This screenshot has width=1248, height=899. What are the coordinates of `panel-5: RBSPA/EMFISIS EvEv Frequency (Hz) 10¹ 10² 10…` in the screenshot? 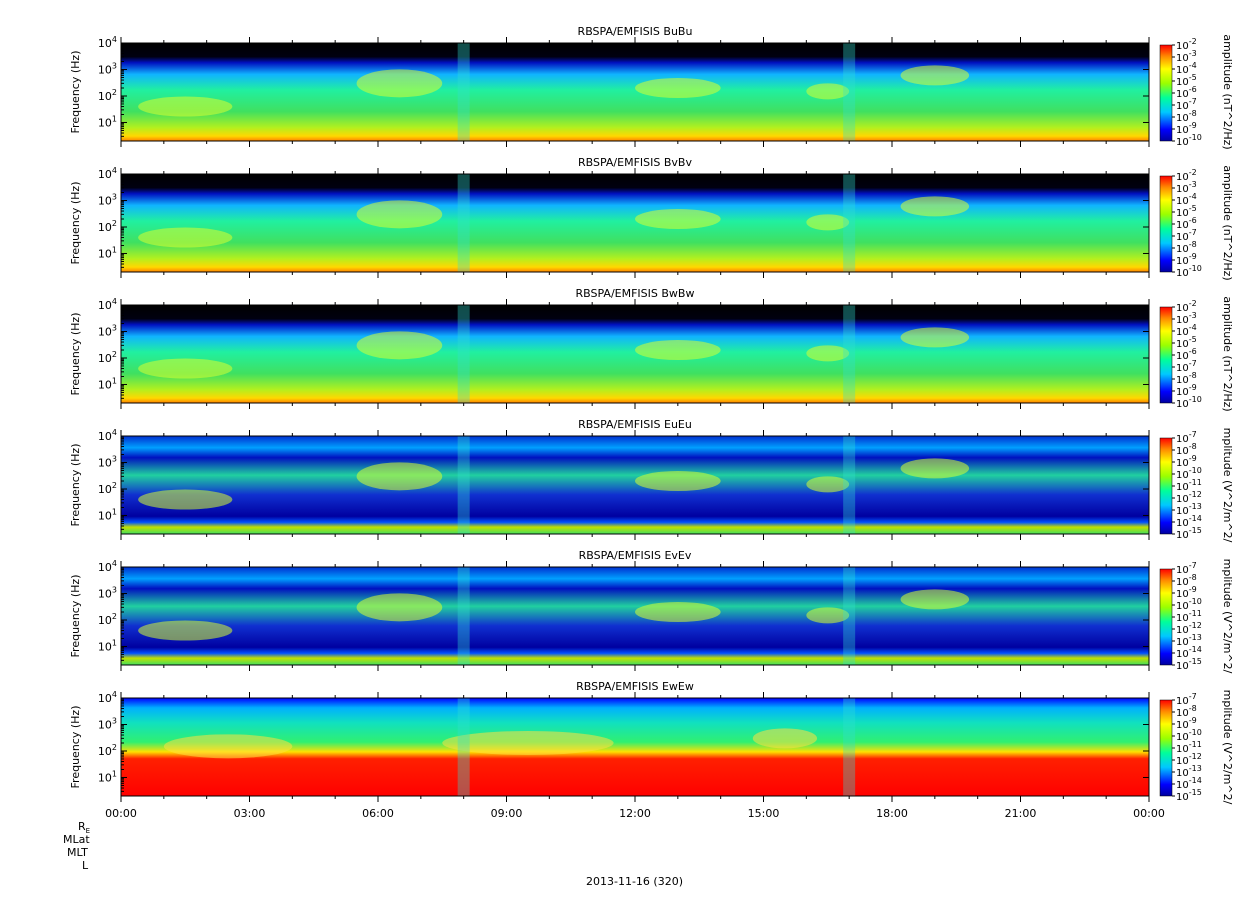 It's located at (651, 611).